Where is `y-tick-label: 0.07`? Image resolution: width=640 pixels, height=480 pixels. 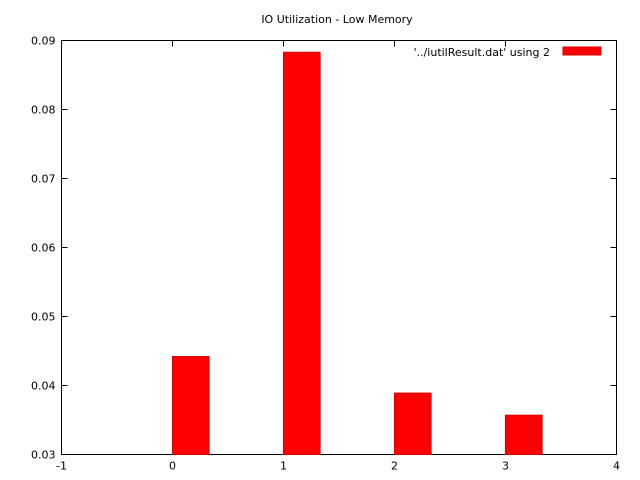
y-tick-label: 0.07 is located at coordinates (43, 179).